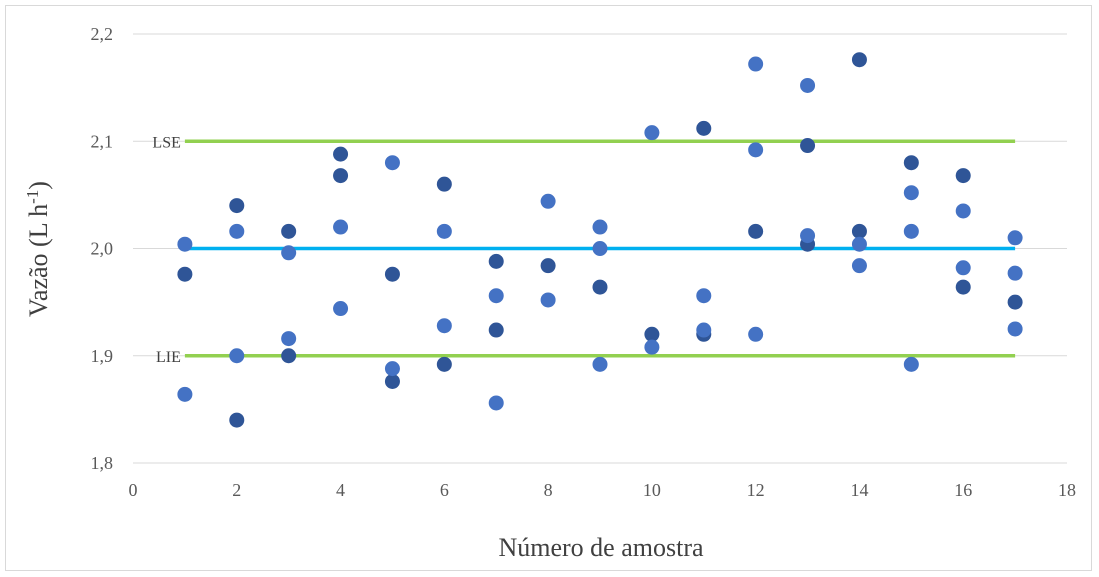 Image resolution: width=1099 pixels, height=577 pixels. Describe the element at coordinates (1067, 490) in the screenshot. I see `x-tick-label: 18` at that location.